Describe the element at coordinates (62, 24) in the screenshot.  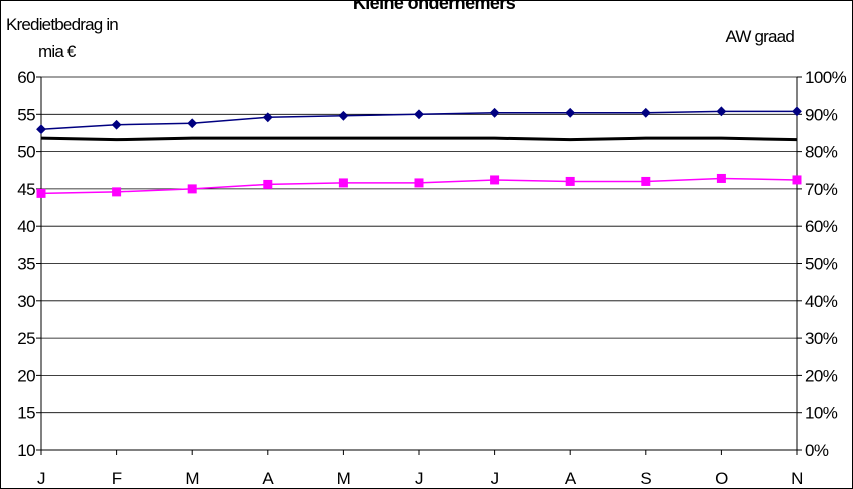
I see `left-axis-title-line1: Kredietbedrag in` at that location.